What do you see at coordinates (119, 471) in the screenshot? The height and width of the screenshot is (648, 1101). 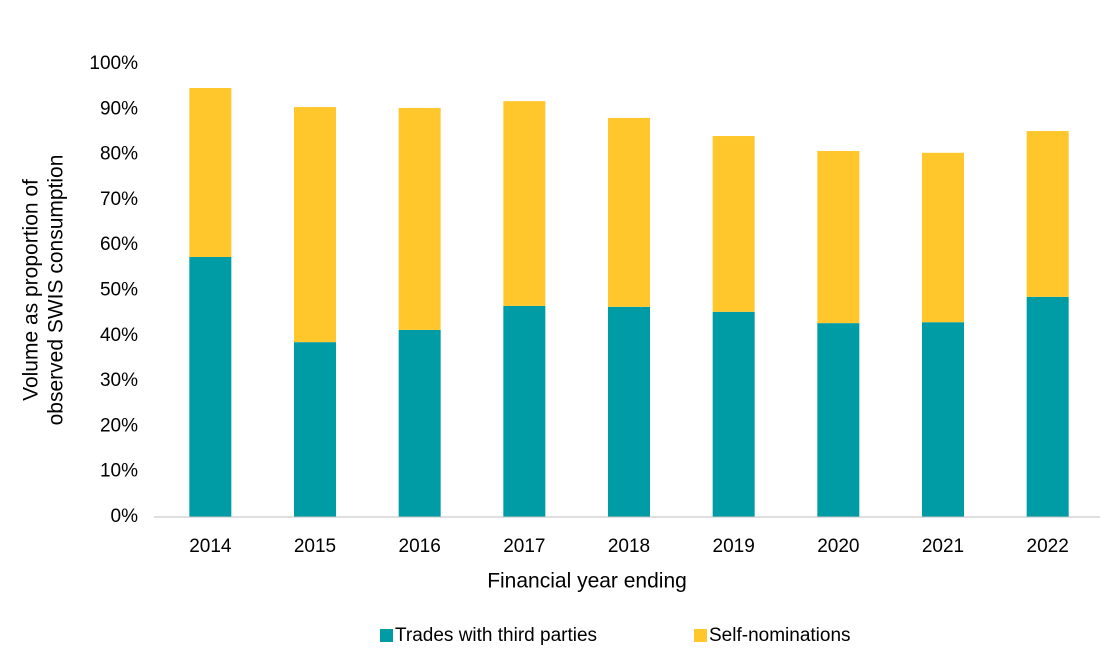 I see `y-tick-label: 10%` at bounding box center [119, 471].